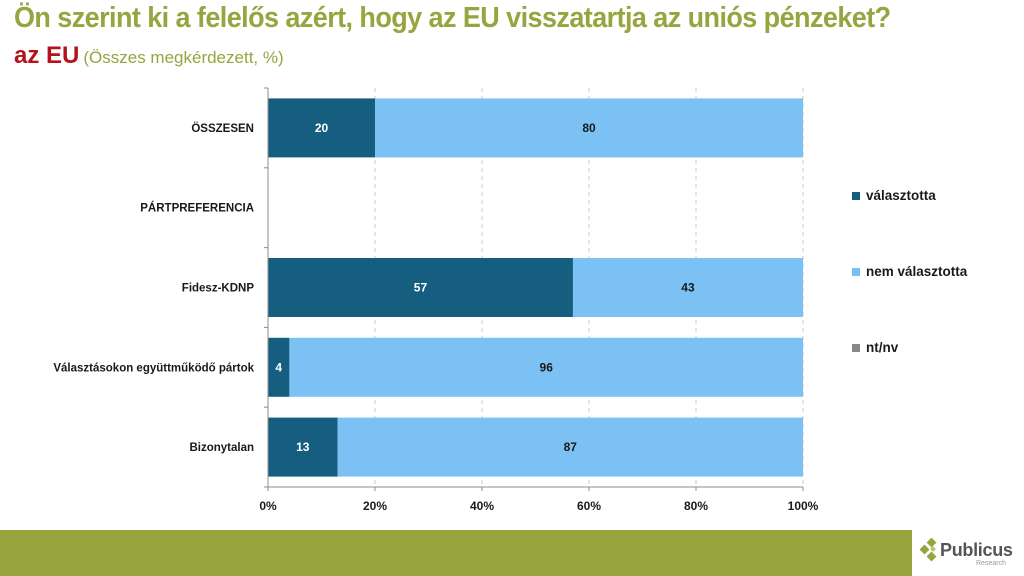  Describe the element at coordinates (221, 448) in the screenshot. I see `category-label: Bizonytalan` at that location.